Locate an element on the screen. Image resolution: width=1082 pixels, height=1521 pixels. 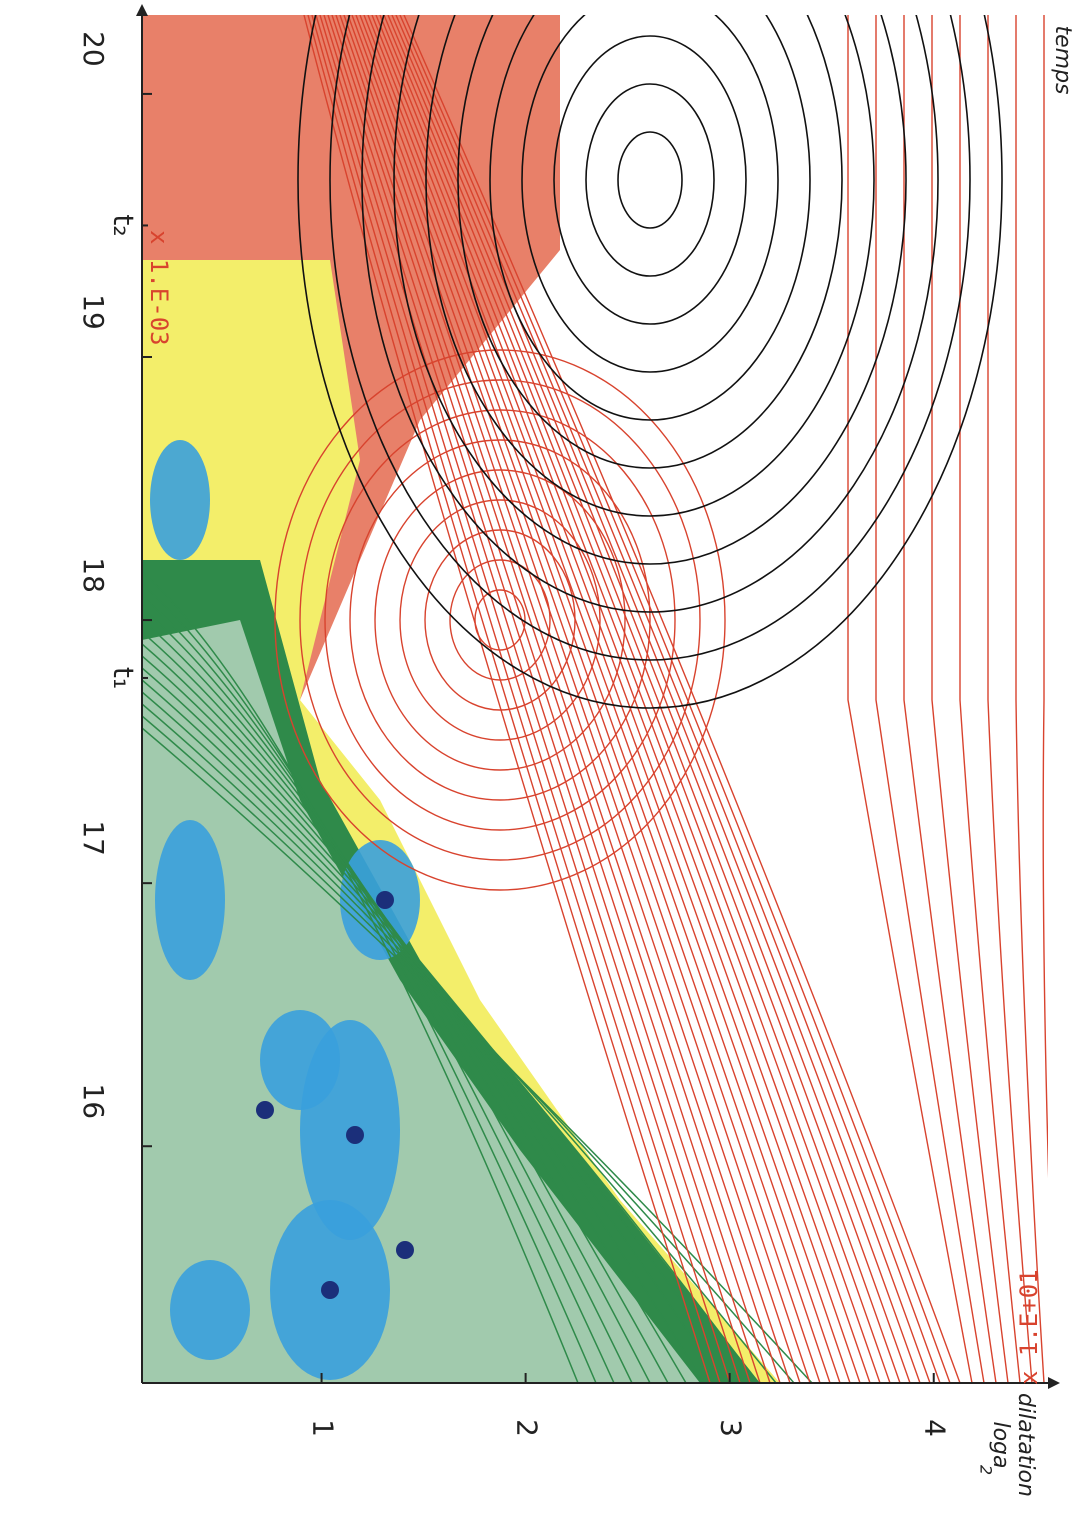
x-tick-label: 19 is located at coordinates (93, 312).